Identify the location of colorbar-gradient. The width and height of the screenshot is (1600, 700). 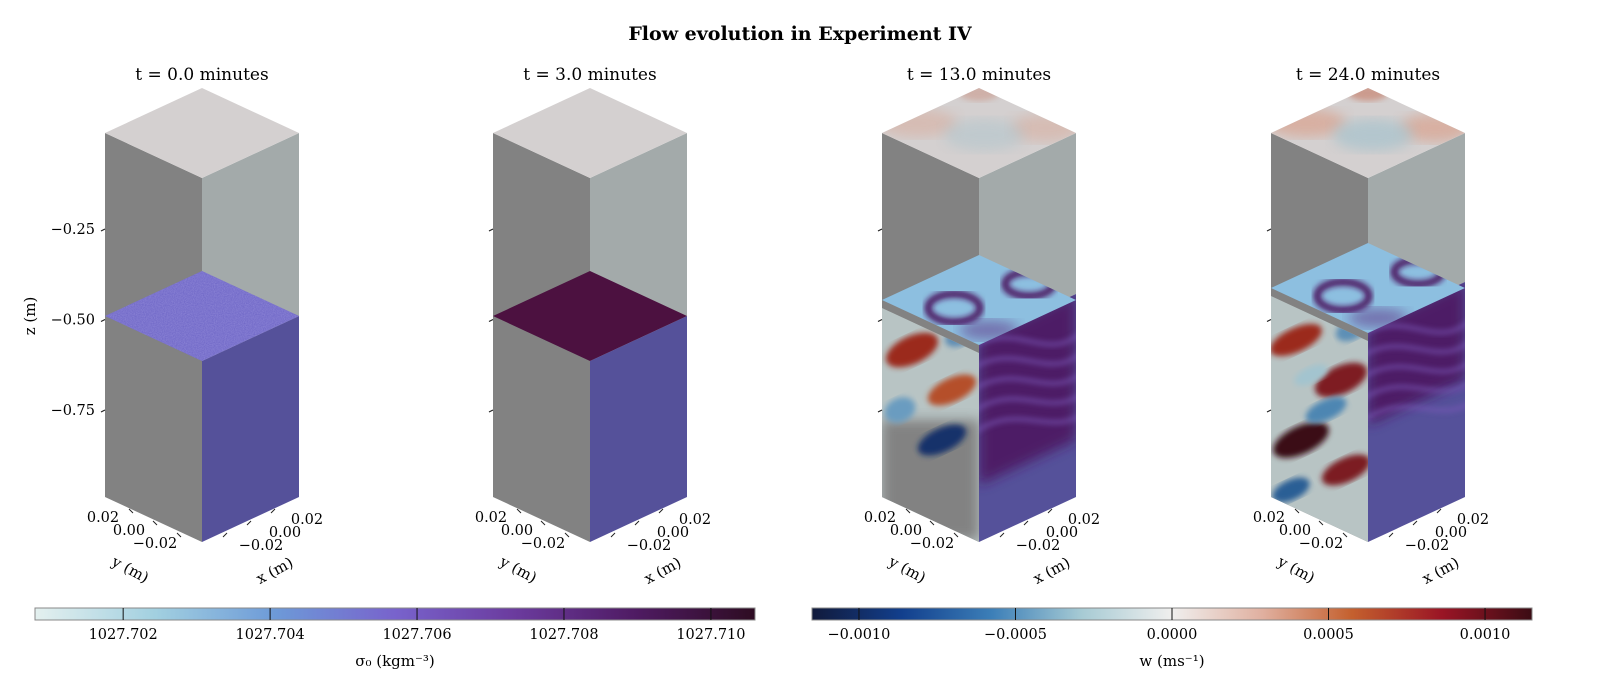
(395, 614).